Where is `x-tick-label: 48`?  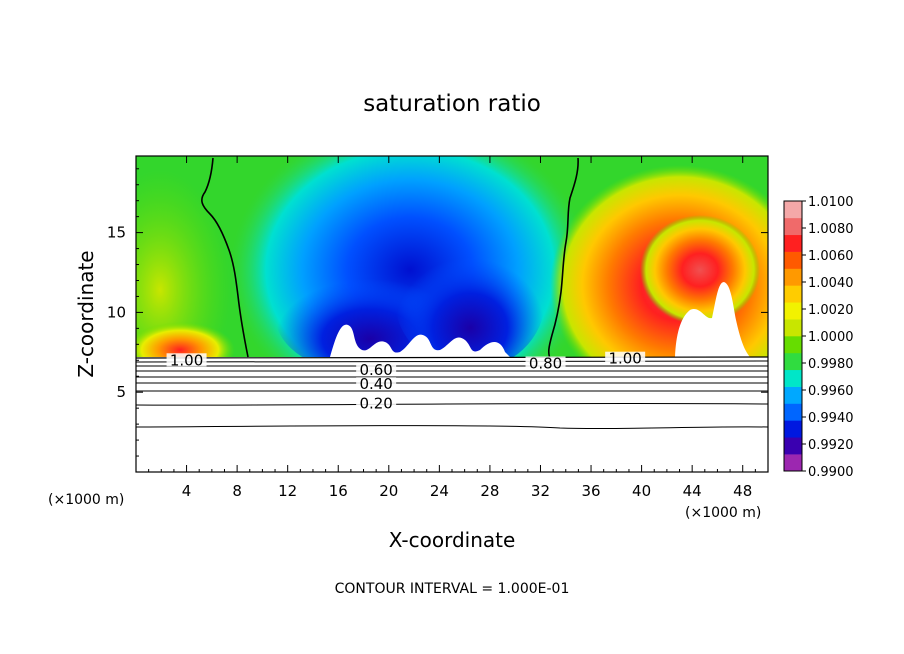
x-tick-label: 48 is located at coordinates (742, 491).